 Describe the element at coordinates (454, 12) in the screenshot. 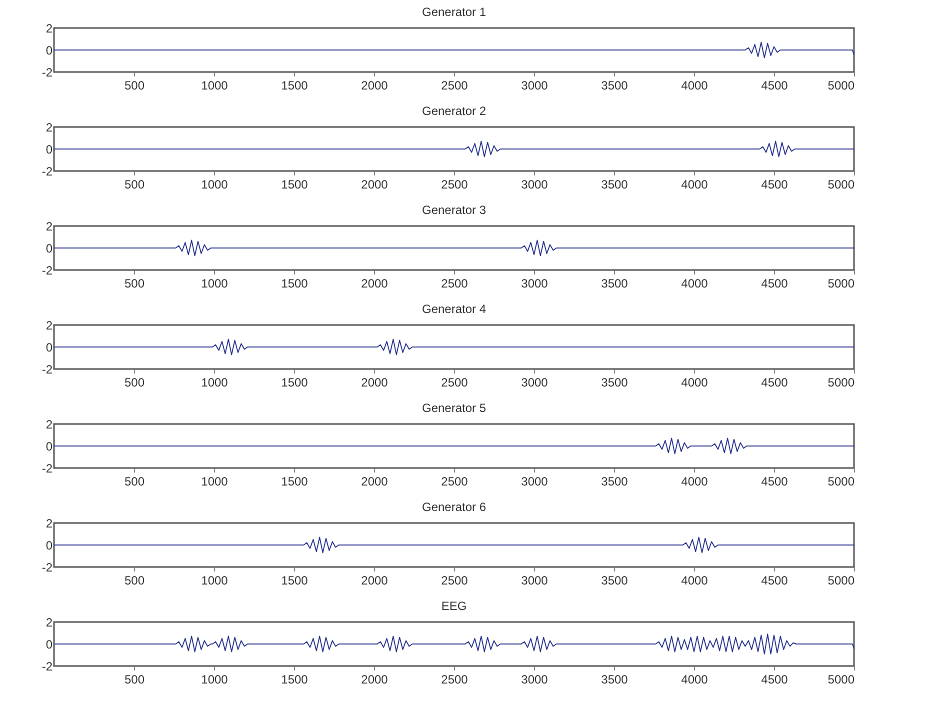

I see `chart-title: Generator 1` at that location.